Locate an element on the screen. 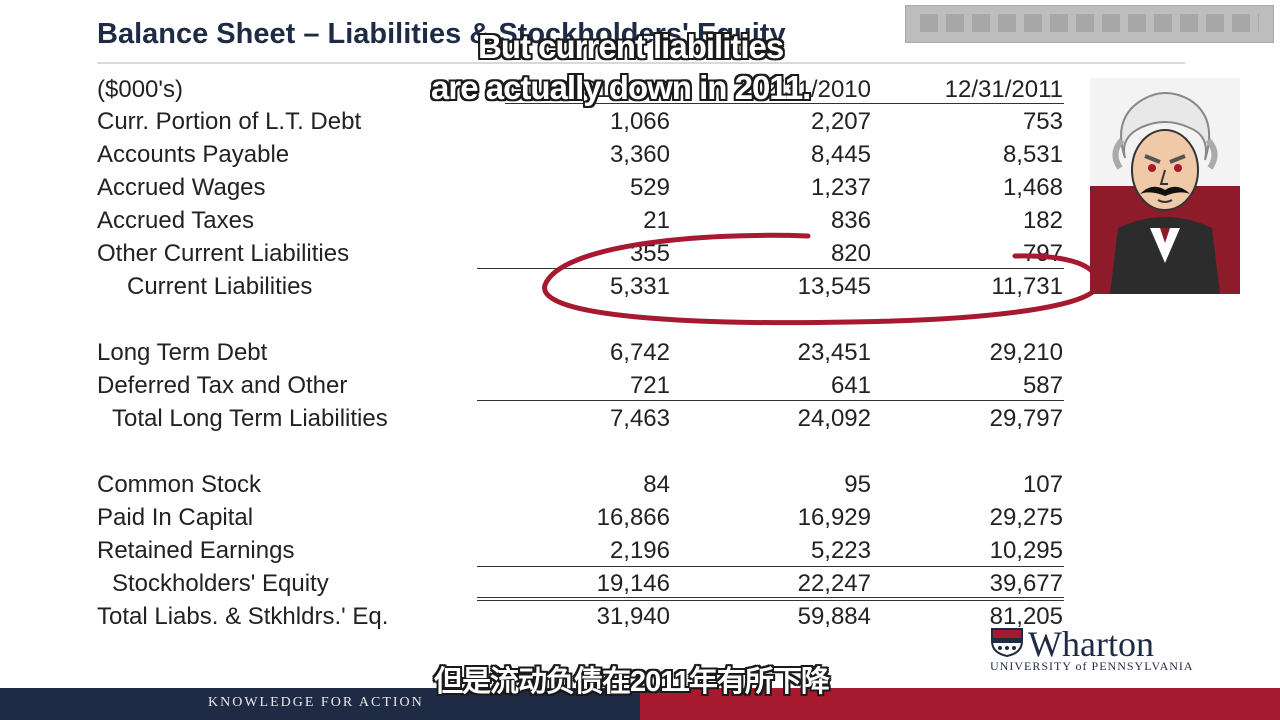  header-underline is located at coordinates (784, 103).